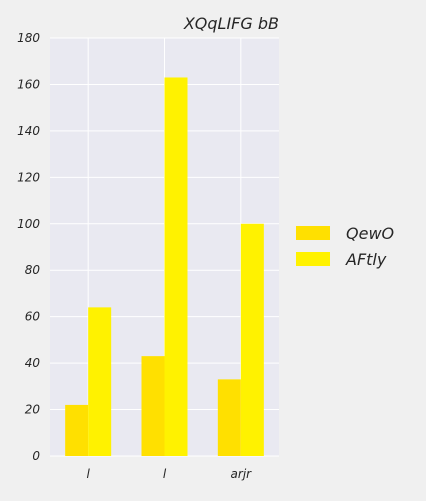  I want to click on y-tick-label: 120, so click(28, 177).